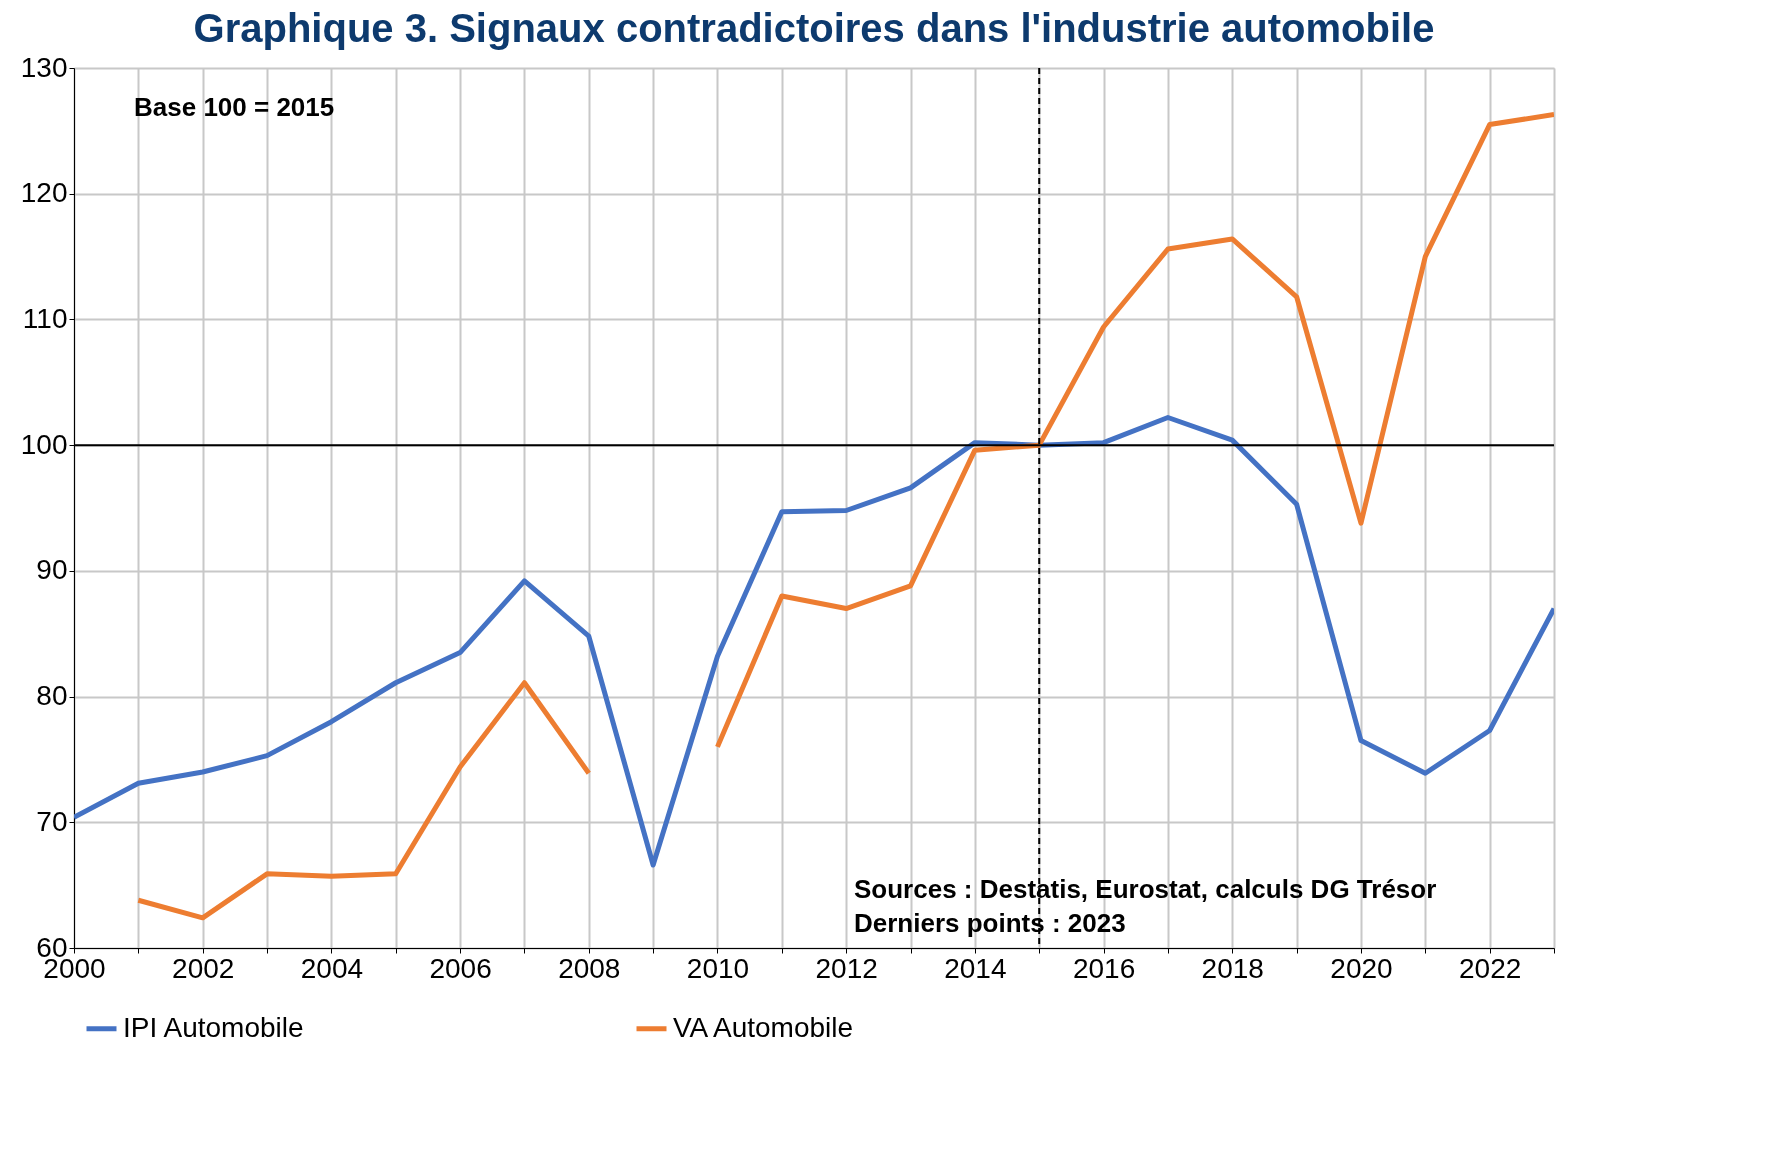 The width and height of the screenshot is (1768, 1151). I want to click on y-tick-label: 130, so click(44, 67).